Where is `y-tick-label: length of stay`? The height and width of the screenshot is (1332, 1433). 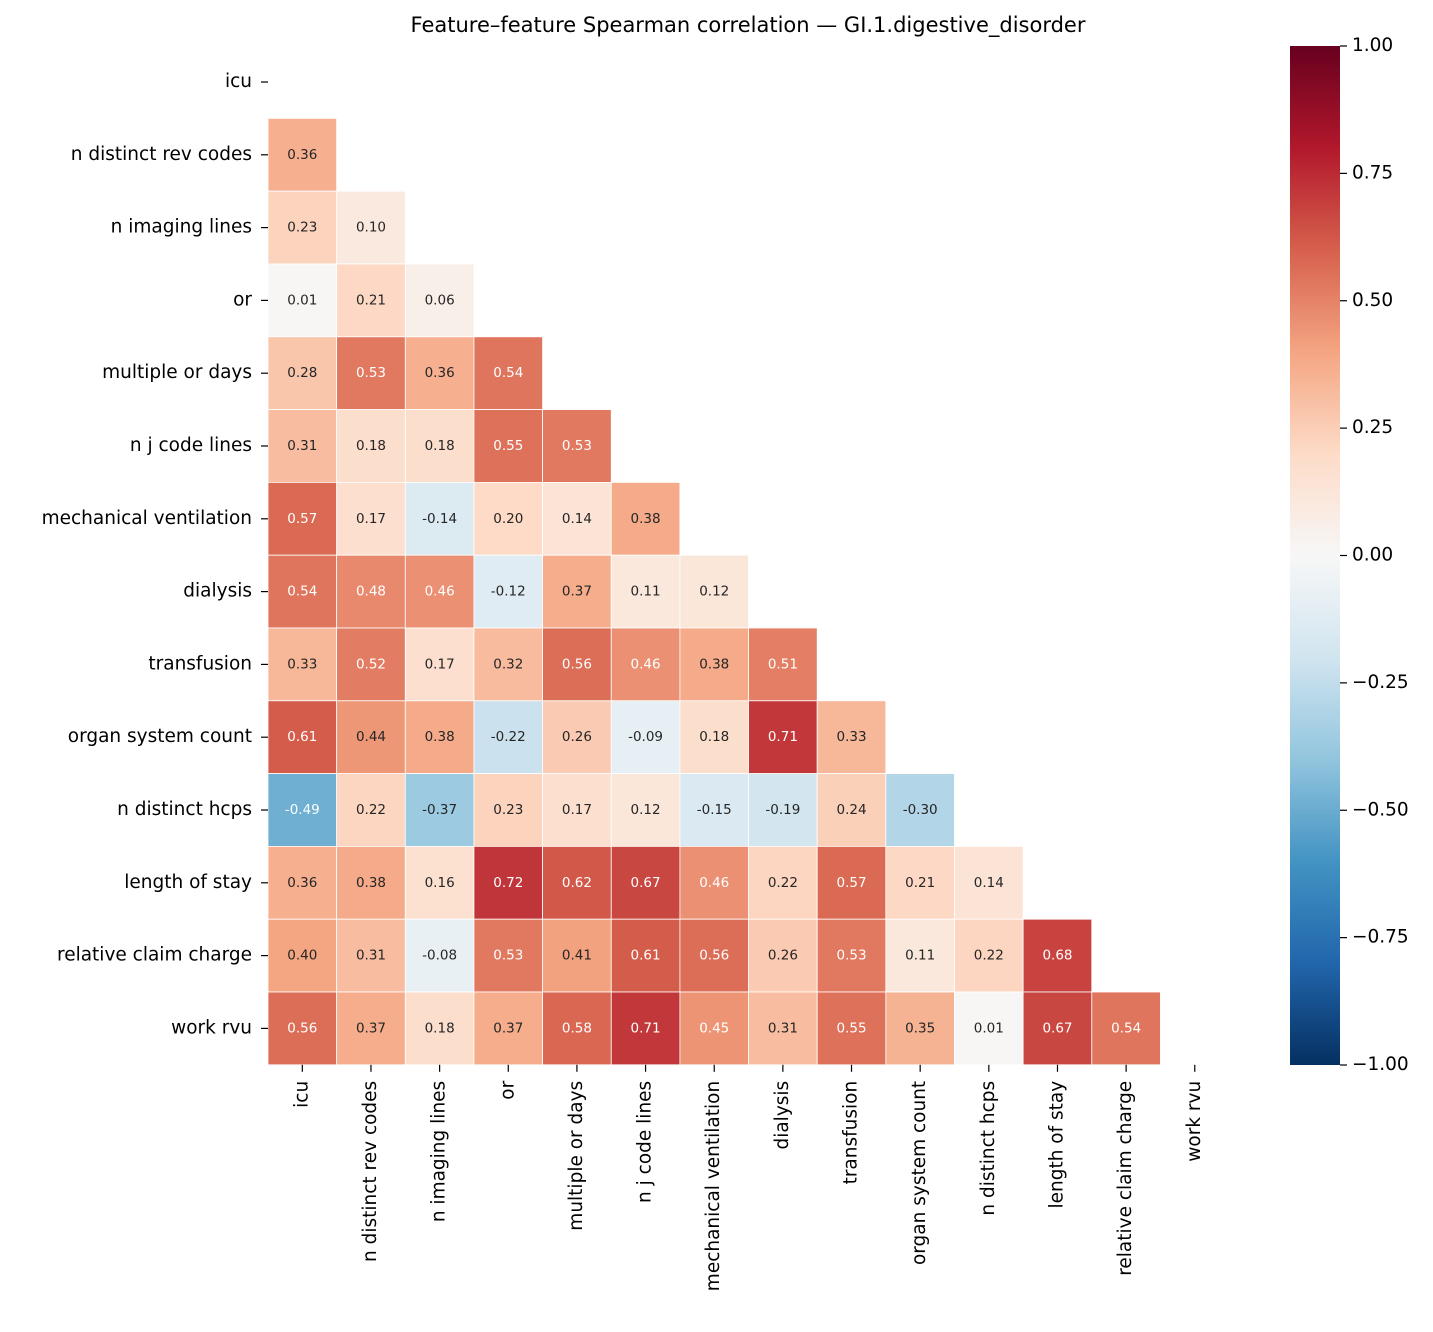 y-tick-label: length of stay is located at coordinates (188, 882).